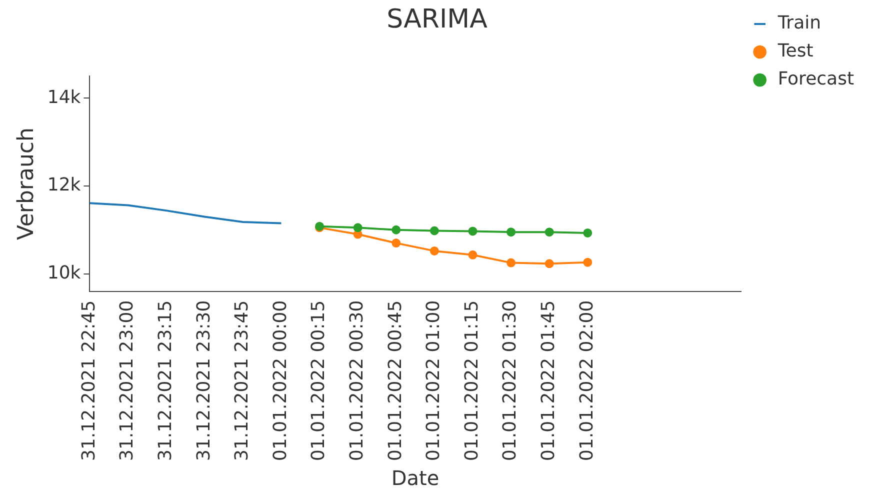  What do you see at coordinates (64, 185) in the screenshot?
I see `y-tick-label: 12k` at bounding box center [64, 185].